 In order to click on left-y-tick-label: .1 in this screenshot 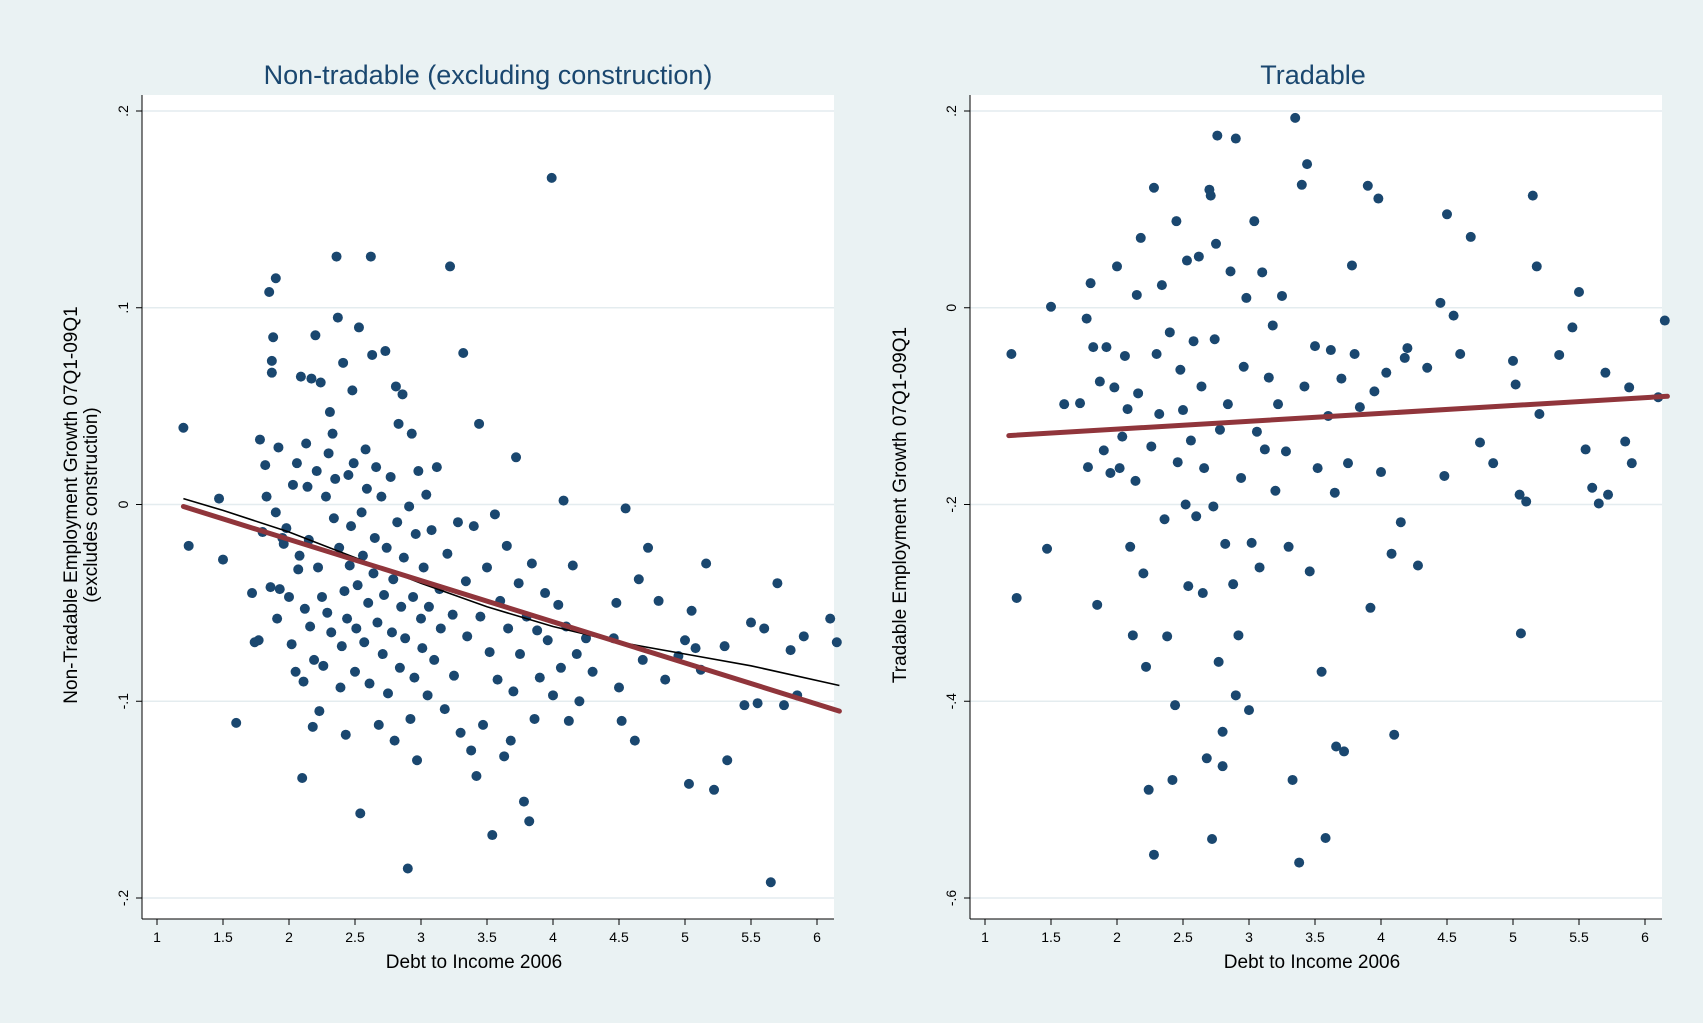, I will do `click(123, 308)`.